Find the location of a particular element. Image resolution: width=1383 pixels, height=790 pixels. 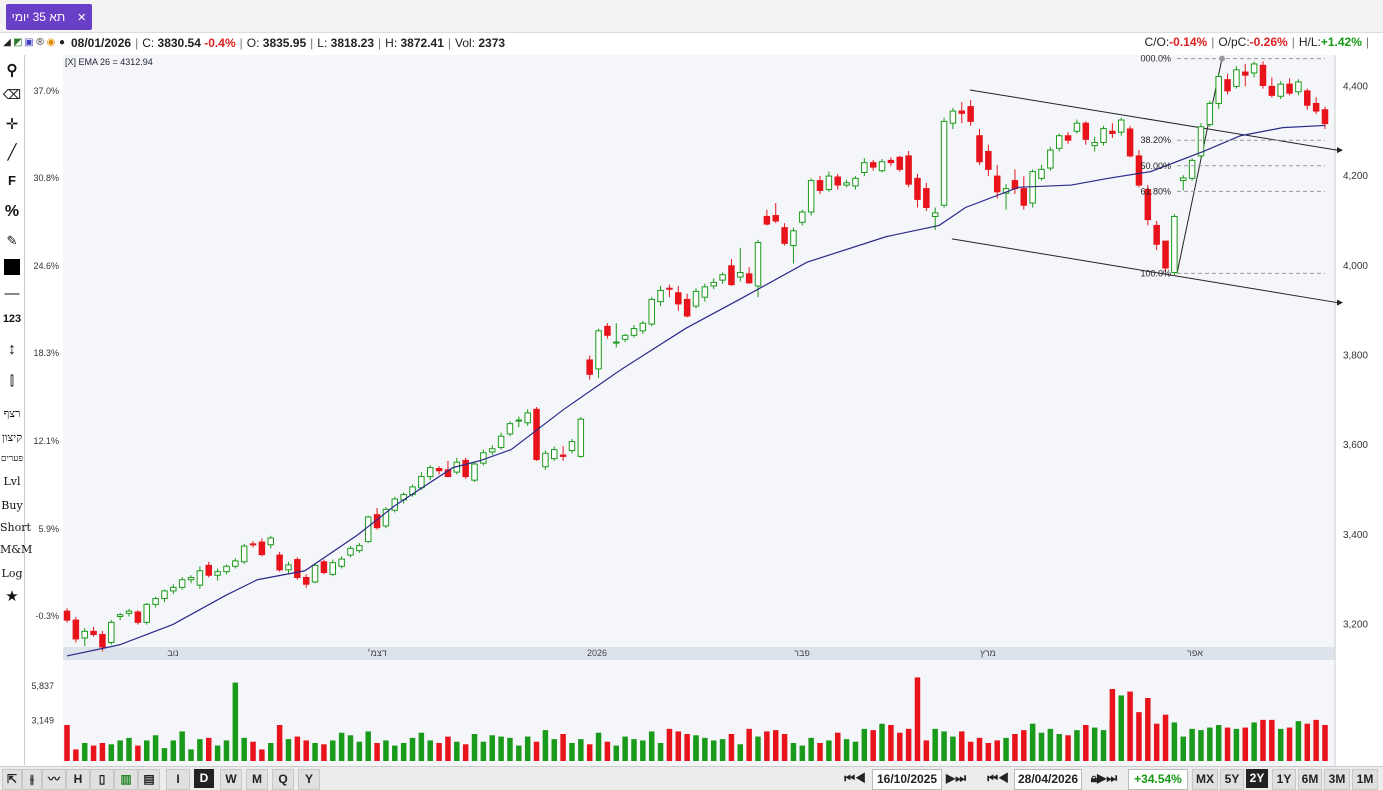

search-icon: ⚲ is located at coordinates (12, 70).